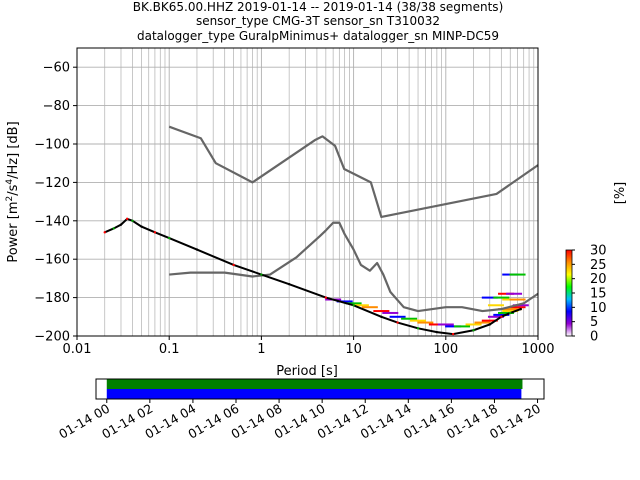  I want to click on noise-model-nlnm, so click(354, 267).